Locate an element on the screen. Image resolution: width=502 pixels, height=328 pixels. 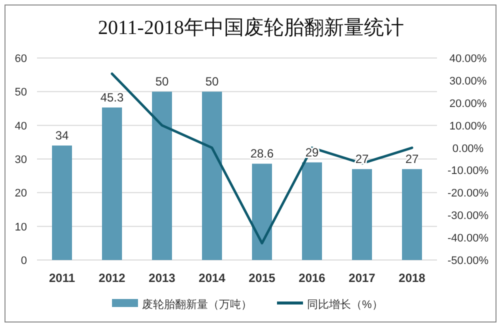
y-tick-label: 60 is located at coordinates (20, 59).